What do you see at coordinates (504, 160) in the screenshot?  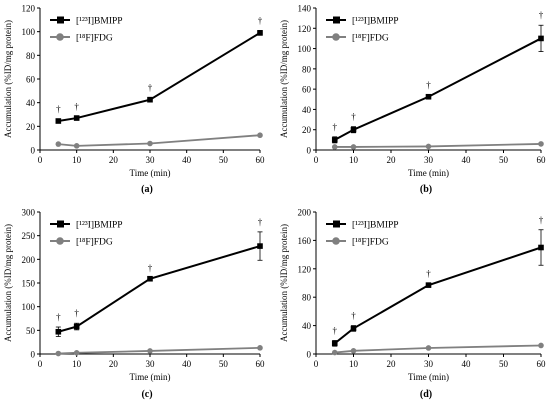 I see `x-tick-label: 50` at bounding box center [504, 160].